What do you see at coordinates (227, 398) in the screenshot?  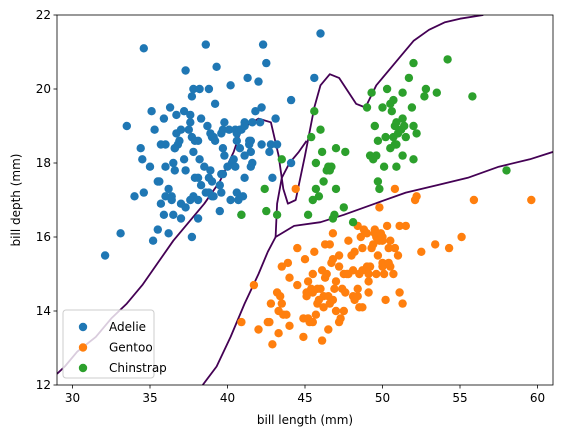 I see `x-tick-label: 40` at bounding box center [227, 398].